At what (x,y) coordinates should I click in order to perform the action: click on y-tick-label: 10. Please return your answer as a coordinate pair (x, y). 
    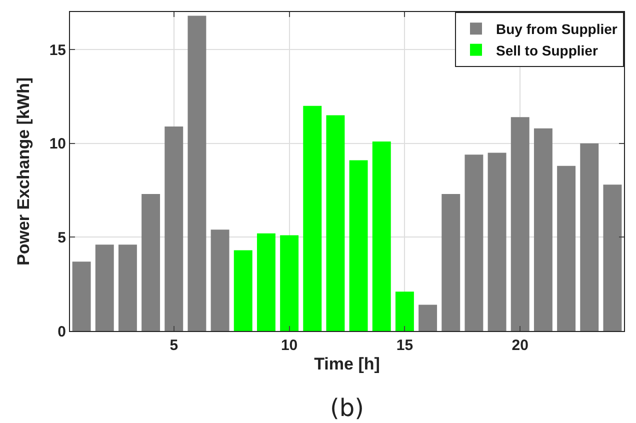
    Looking at the image, I should click on (57, 144).